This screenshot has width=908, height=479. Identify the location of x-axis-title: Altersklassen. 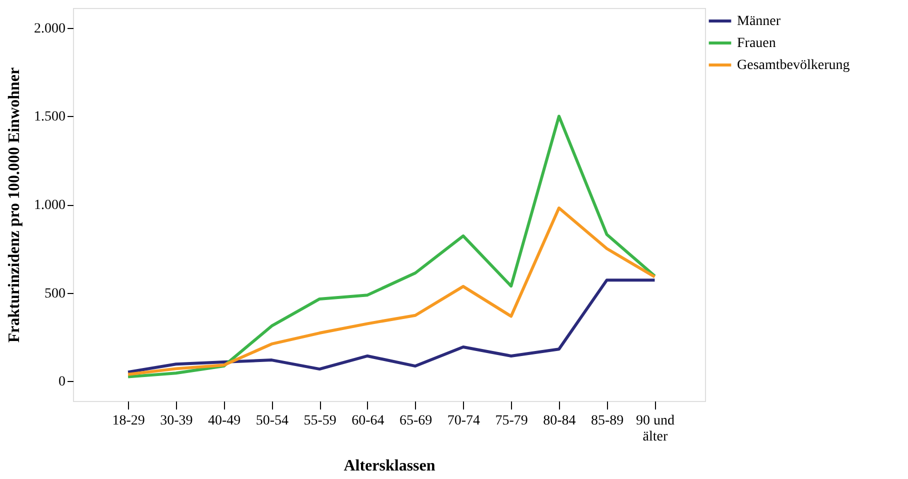
(390, 466).